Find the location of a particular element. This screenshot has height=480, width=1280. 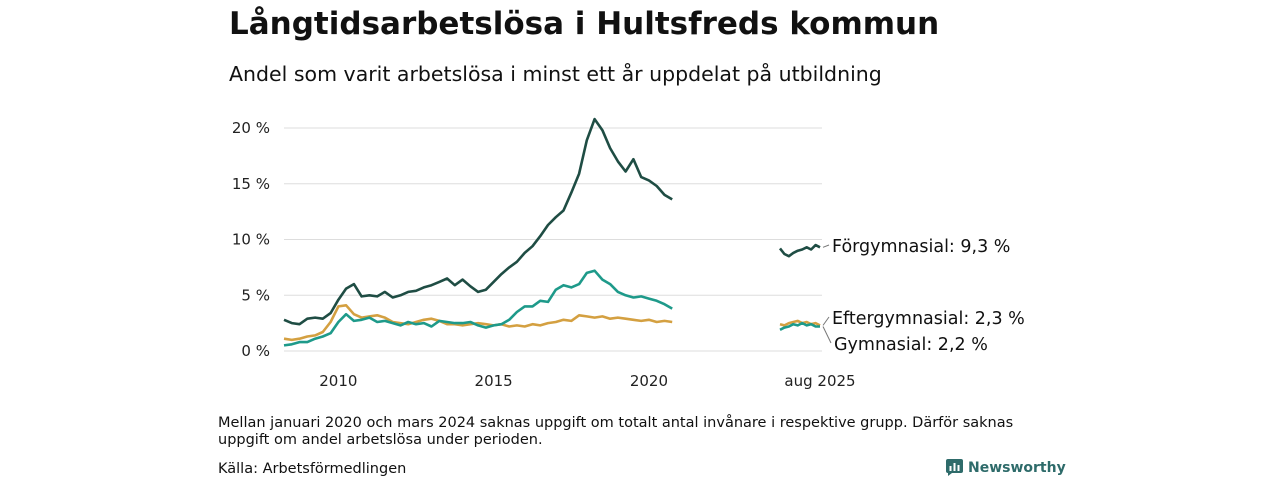

y-tick-label: 20 % is located at coordinates (251, 128).